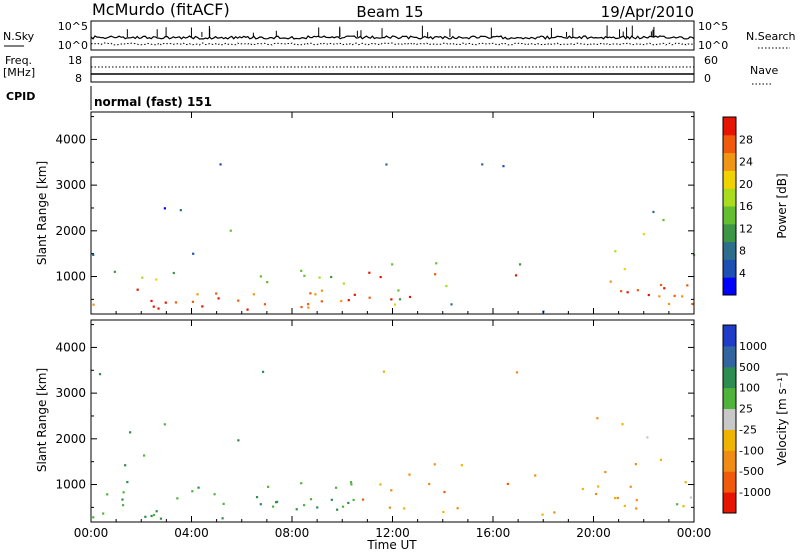  I want to click on ytick-label: 1000, so click(70, 277).